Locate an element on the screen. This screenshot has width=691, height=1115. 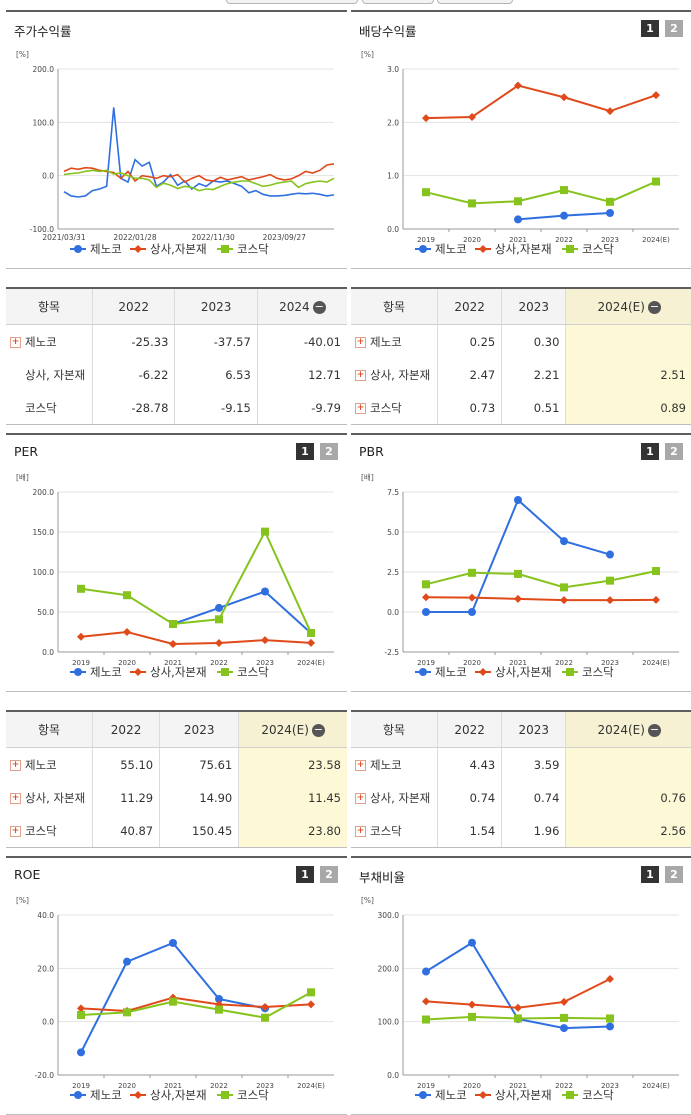
value-cell: 0.89 is located at coordinates (628, 407).